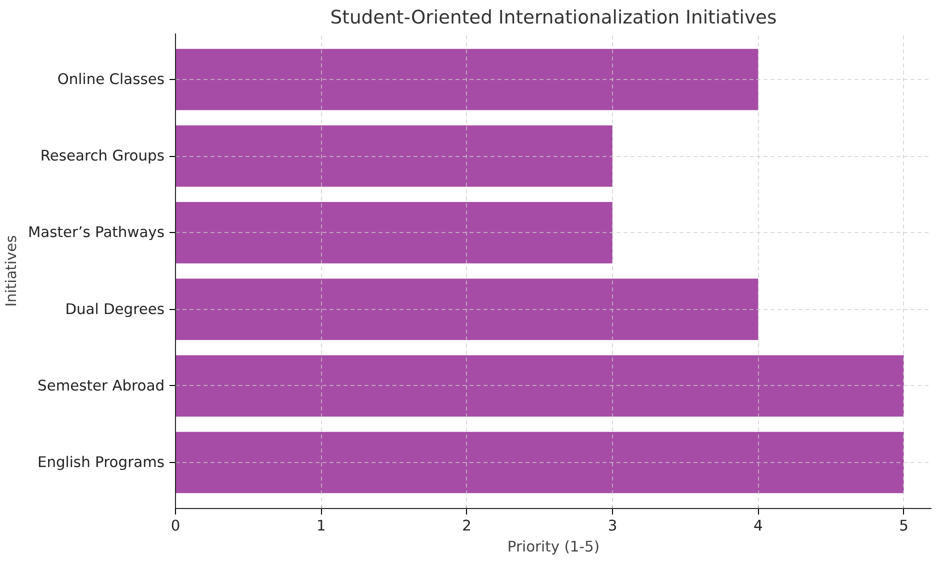 Image resolution: width=939 pixels, height=562 pixels. I want to click on y-tick-label: Semester Abroad, so click(101, 385).